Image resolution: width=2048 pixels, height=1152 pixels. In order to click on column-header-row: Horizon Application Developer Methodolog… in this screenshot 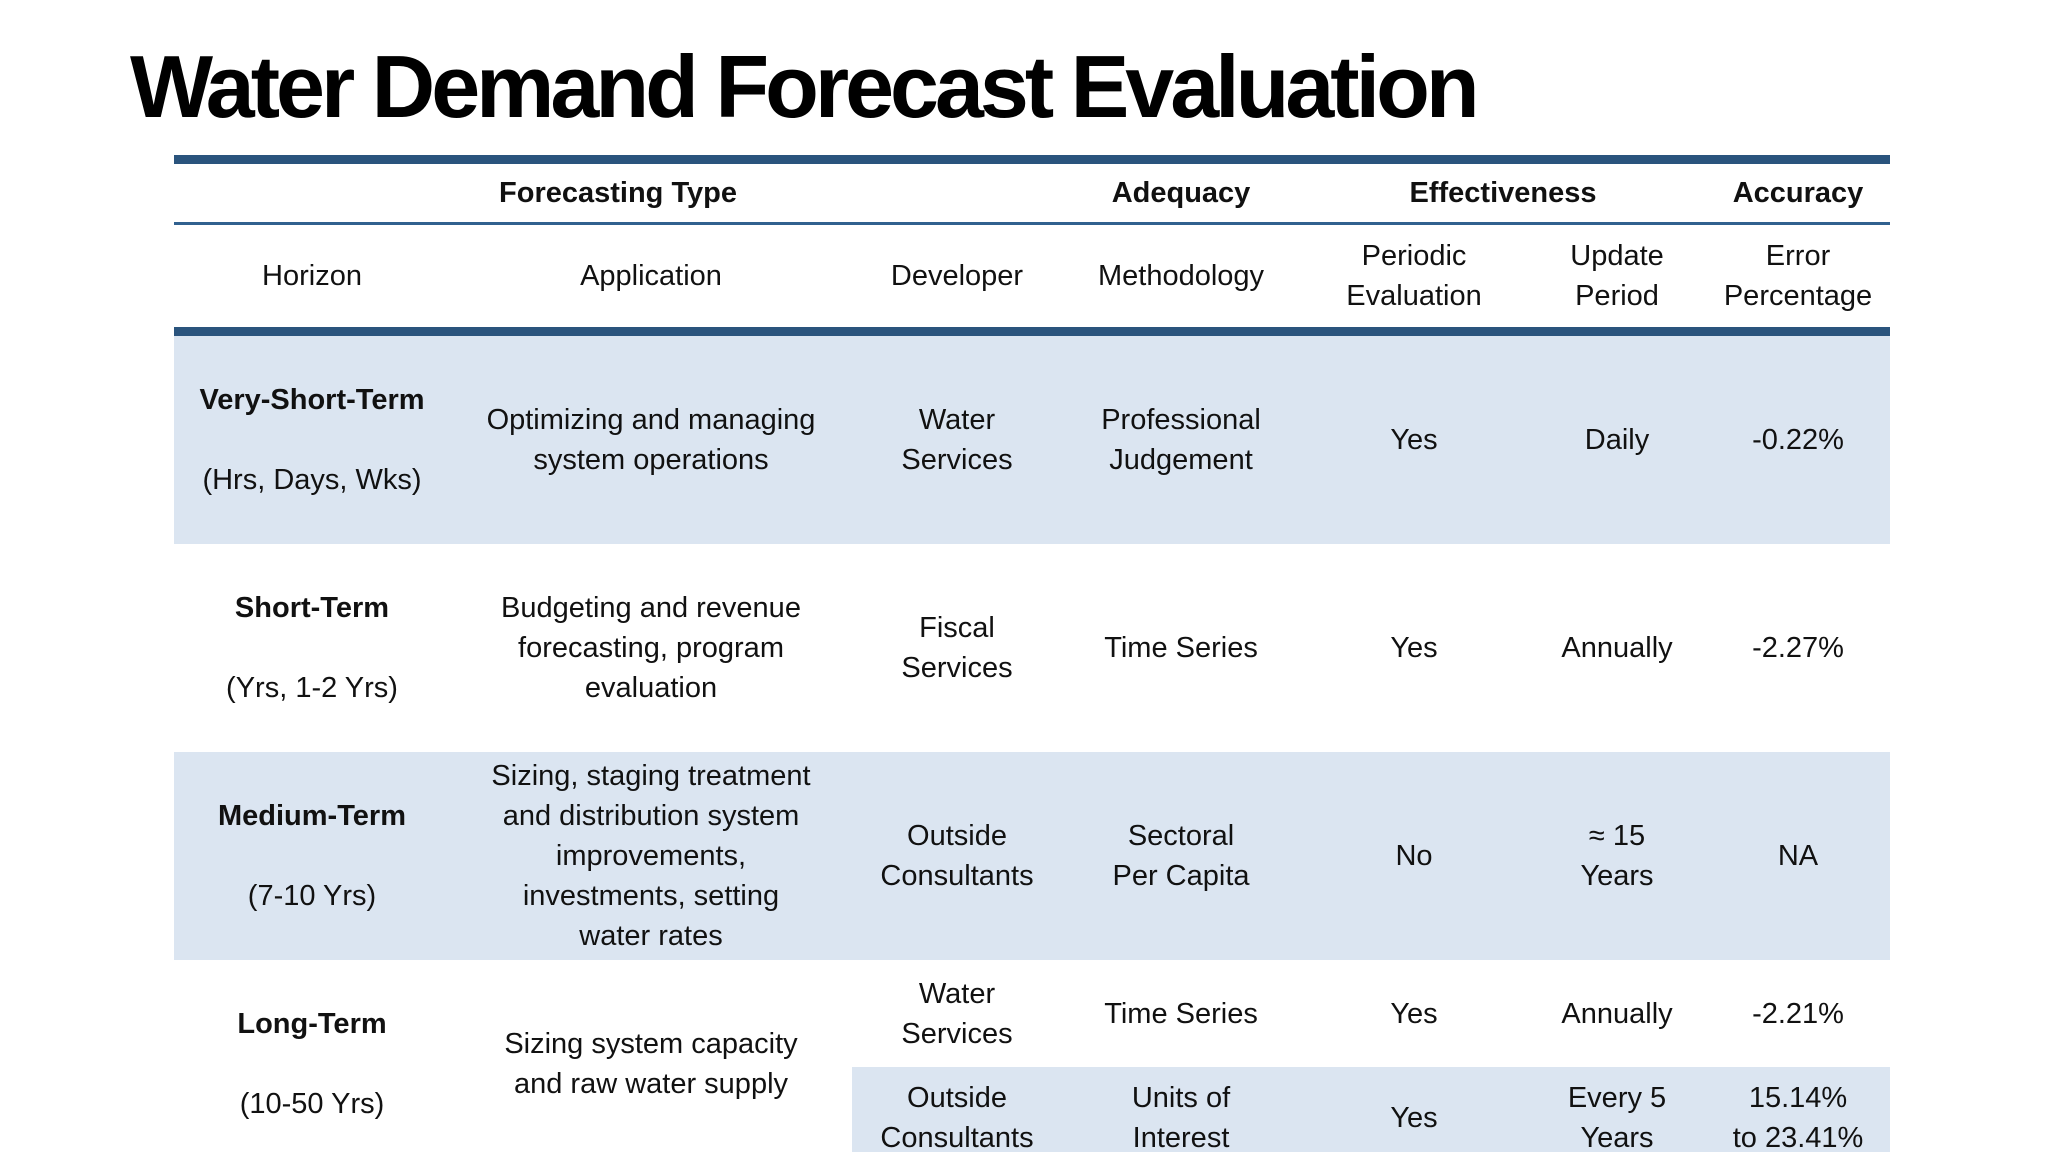, I will do `click(1032, 279)`.